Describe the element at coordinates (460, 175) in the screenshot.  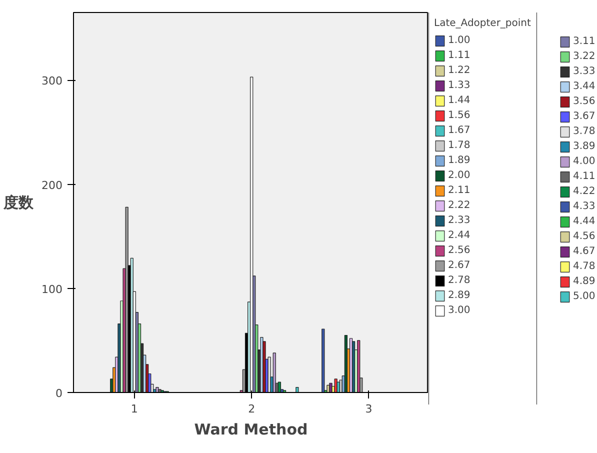
I see `legend-label: 2.00` at that location.